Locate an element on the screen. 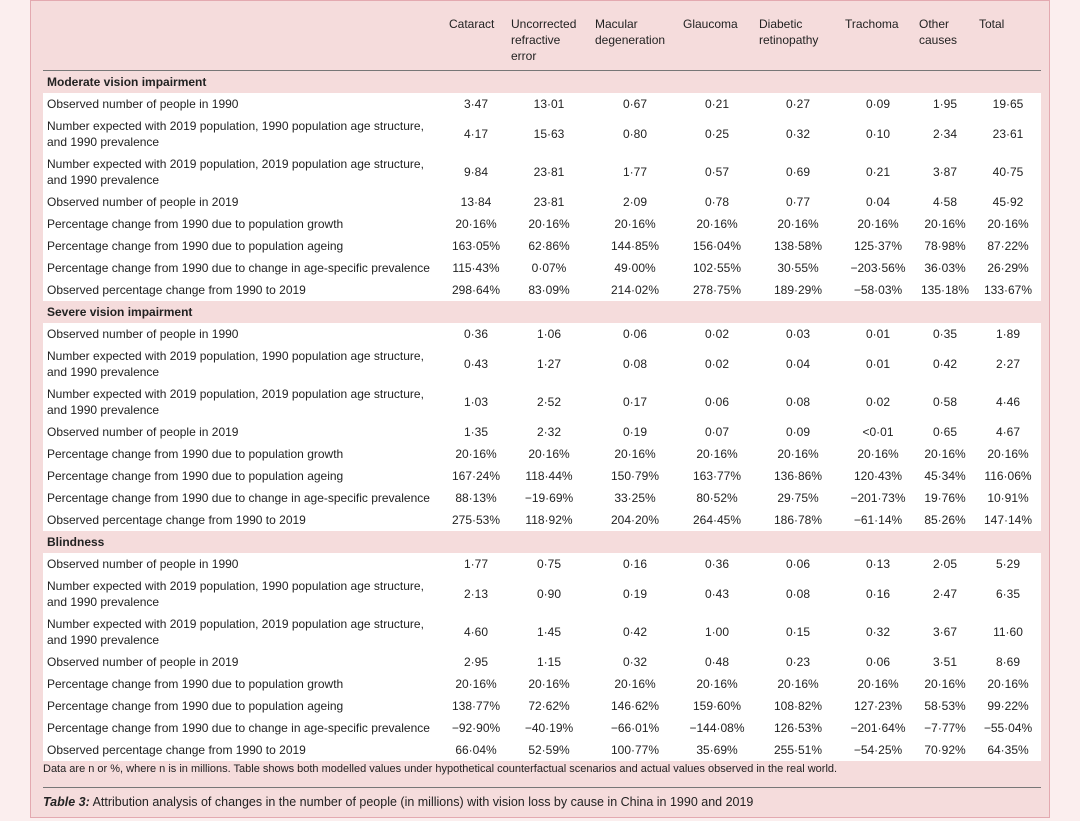 The image size is (1080, 821). cell: 2·47 is located at coordinates (945, 594).